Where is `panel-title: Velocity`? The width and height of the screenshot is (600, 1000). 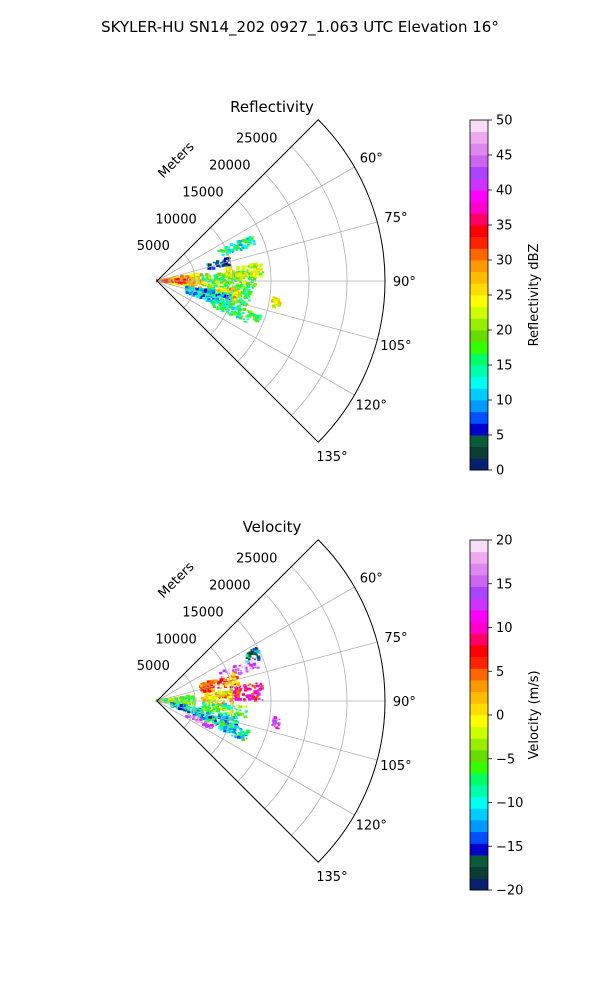
panel-title: Velocity is located at coordinates (272, 527).